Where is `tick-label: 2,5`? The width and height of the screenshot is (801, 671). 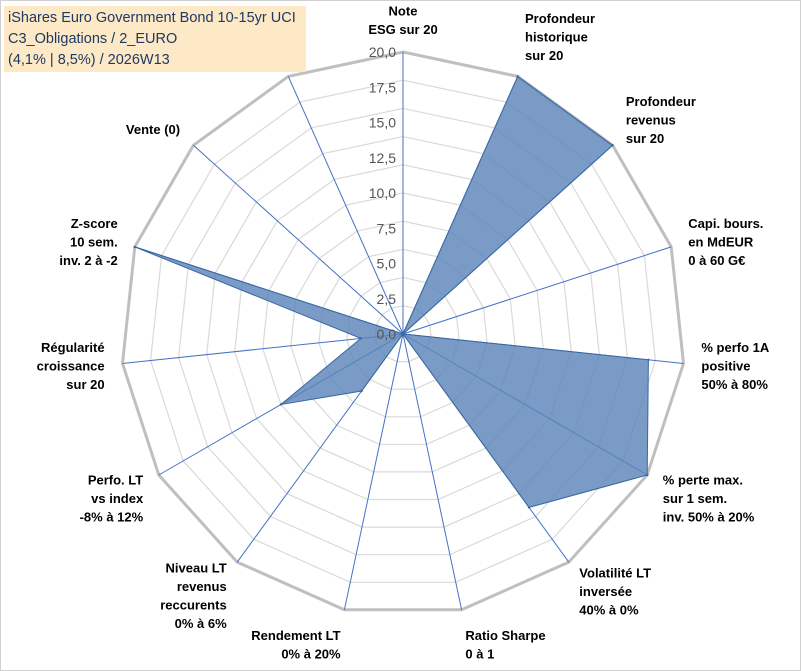 tick-label: 2,5 is located at coordinates (387, 299).